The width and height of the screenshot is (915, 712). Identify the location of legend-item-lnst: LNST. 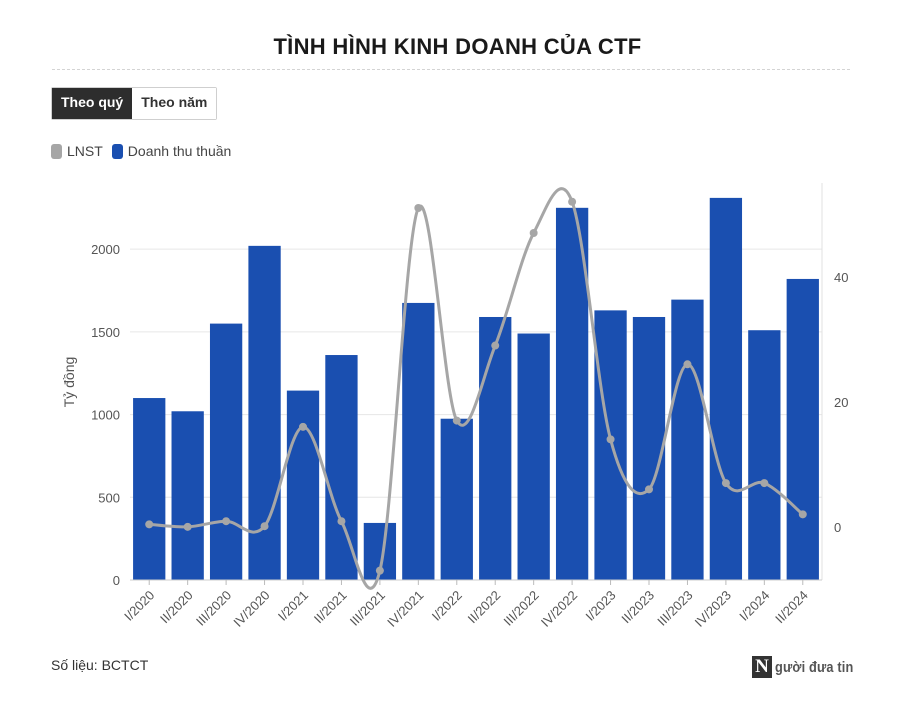
(77, 151).